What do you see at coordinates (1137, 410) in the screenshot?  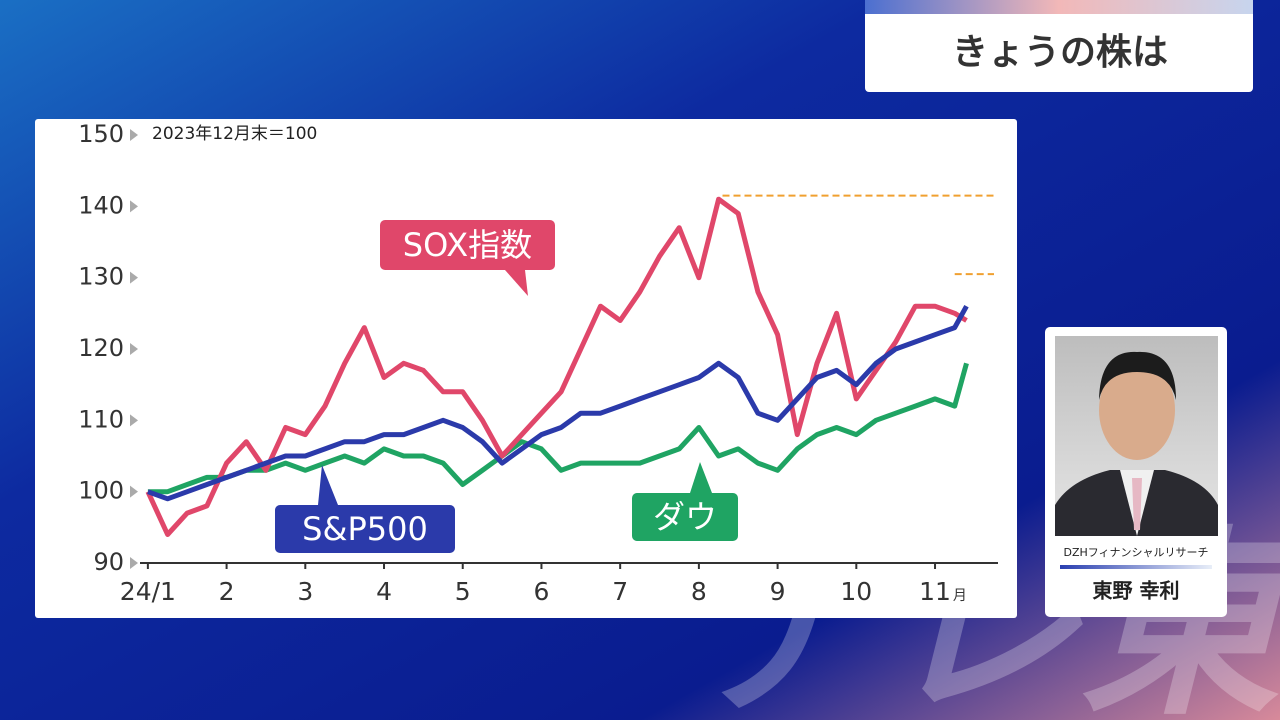 I see `photo-face` at bounding box center [1137, 410].